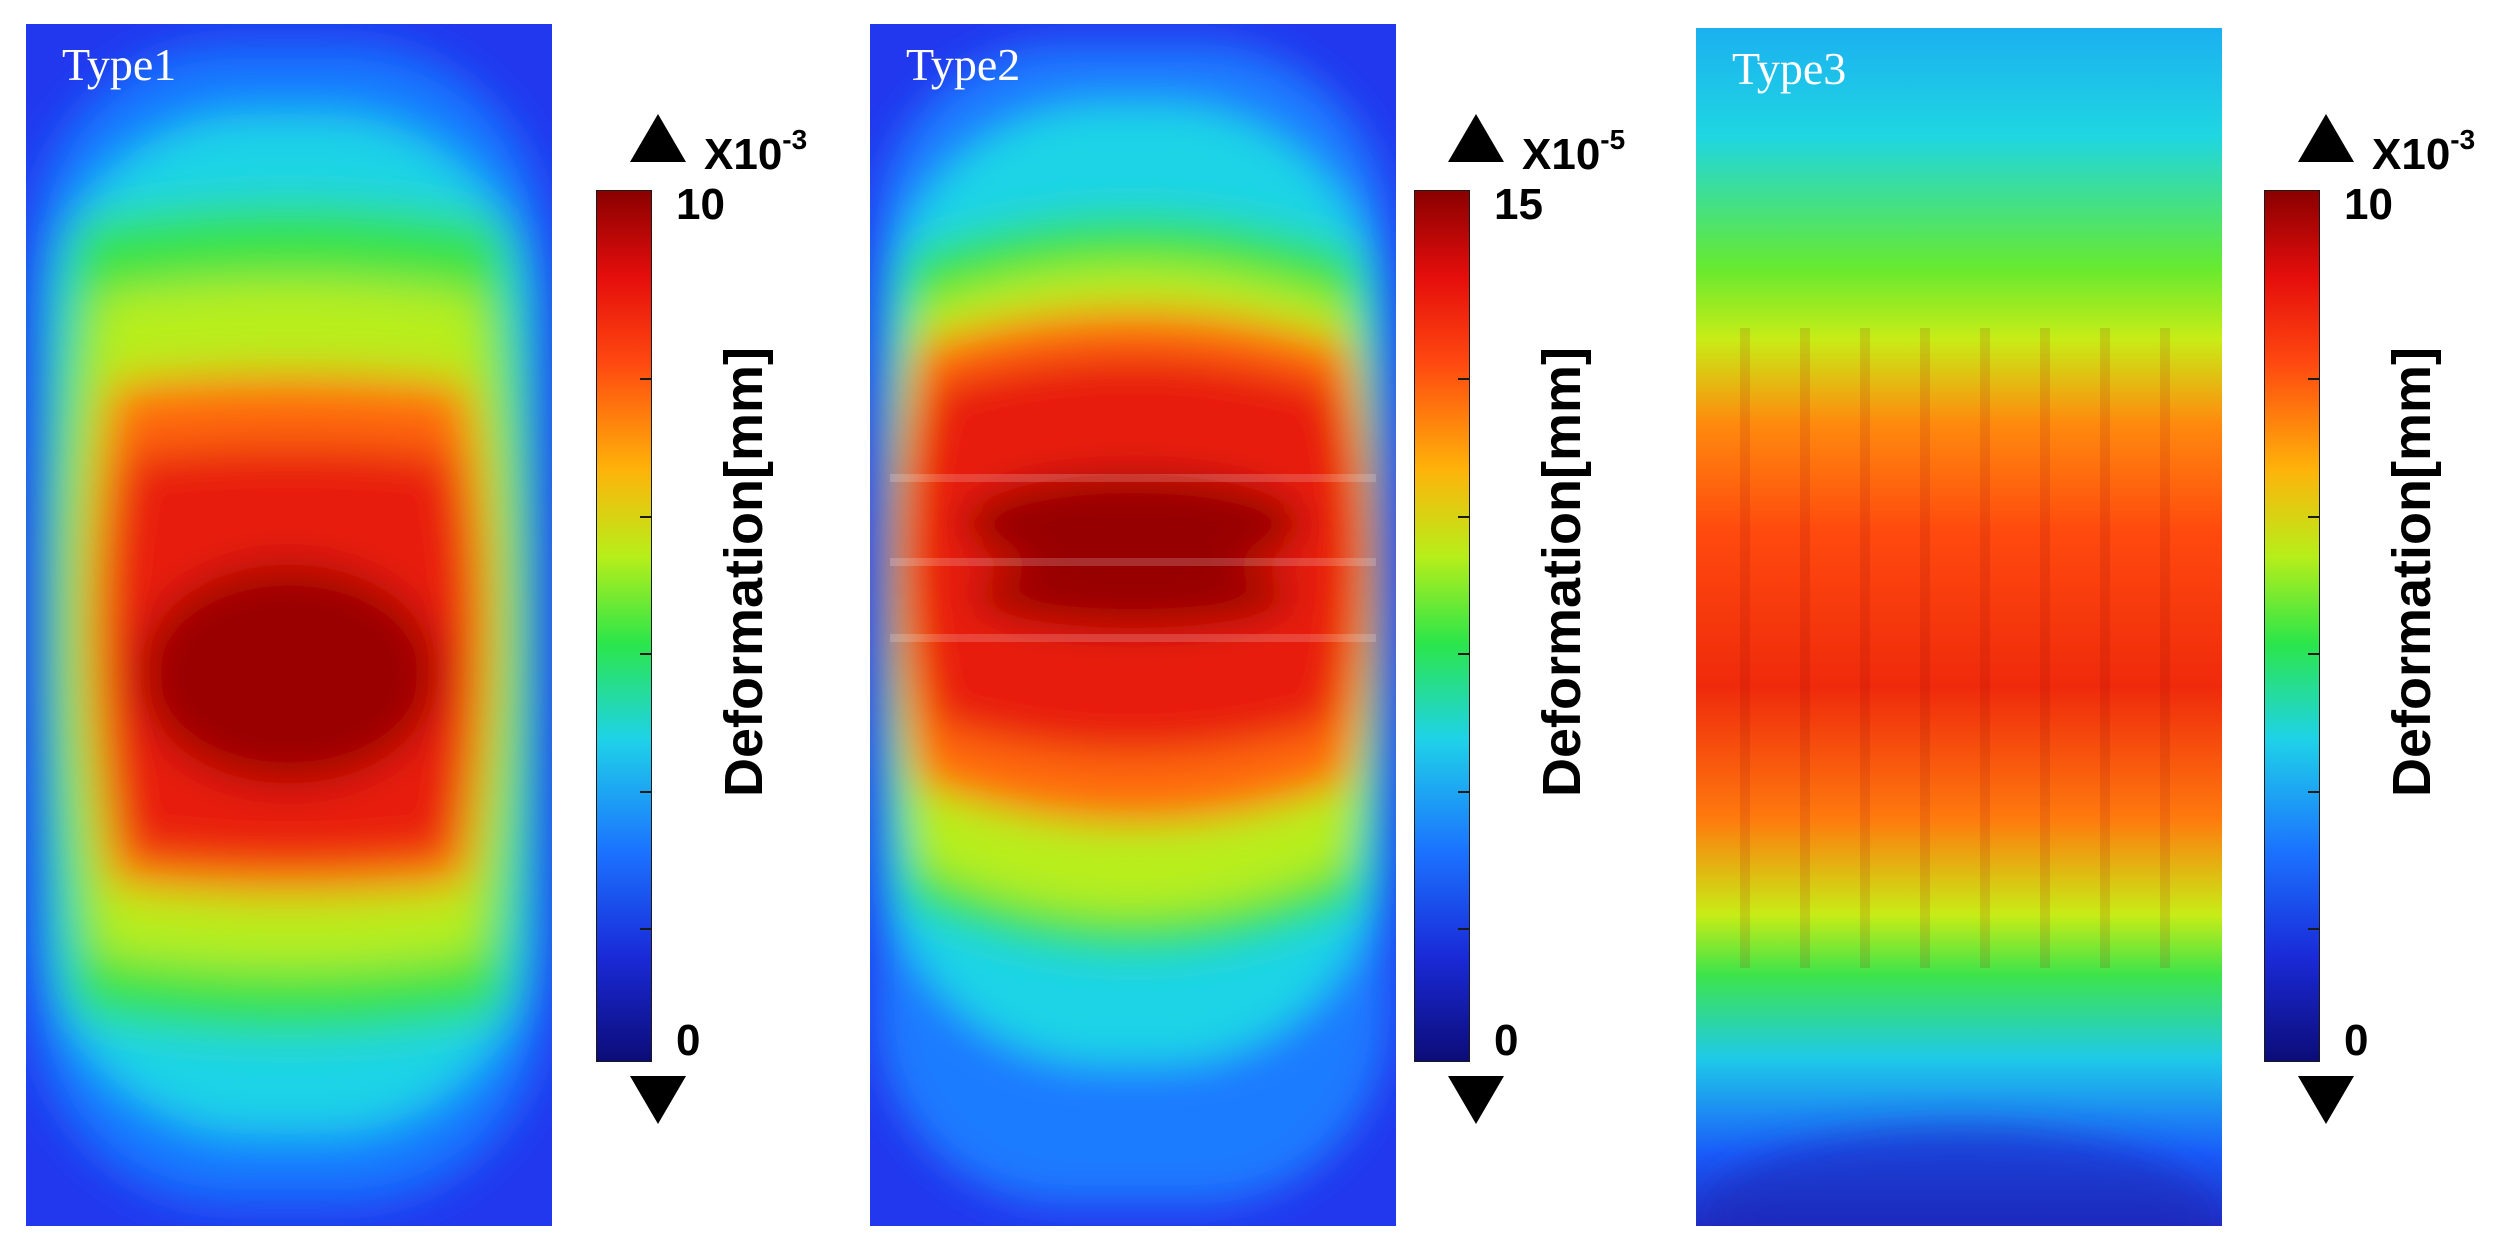 This screenshot has height=1258, width=2513. Describe the element at coordinates (2292, 626) in the screenshot. I see `colorbar-type3` at that location.